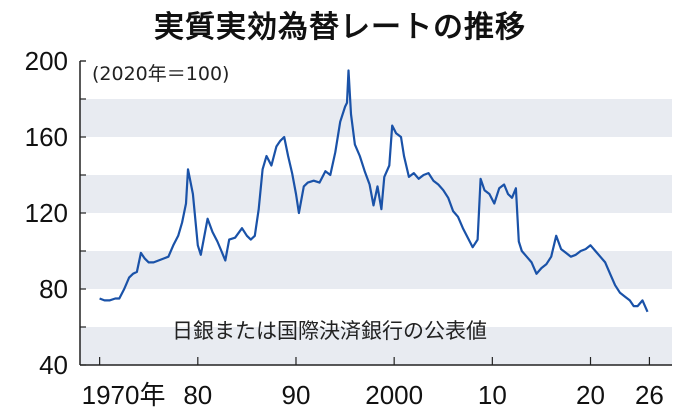 Image resolution: width=680 pixels, height=414 pixels. Describe the element at coordinates (53, 289) in the screenshot. I see `y-tick-label: 80` at that location.